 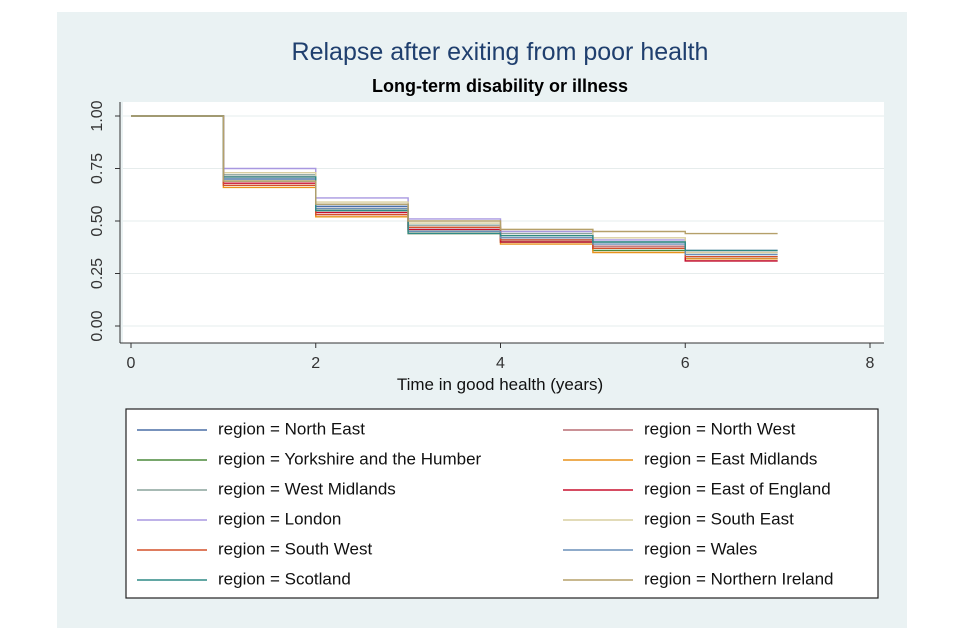 What do you see at coordinates (500, 52) in the screenshot?
I see `chart-title: Relapse after exiting from poor health` at bounding box center [500, 52].